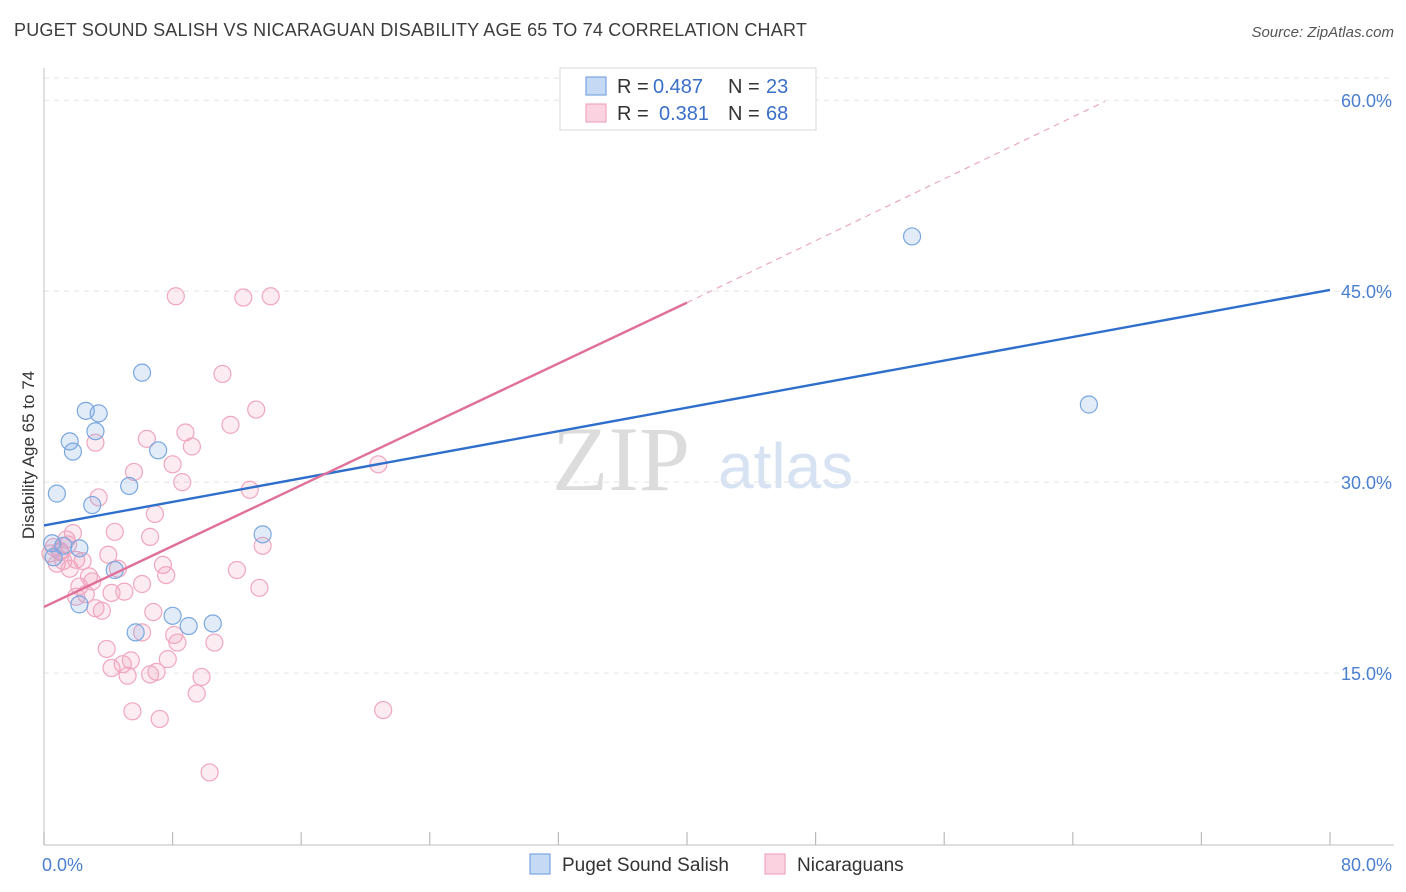  What do you see at coordinates (777, 114) in the screenshot?
I see `legend-n-value-2: 68` at bounding box center [777, 114].